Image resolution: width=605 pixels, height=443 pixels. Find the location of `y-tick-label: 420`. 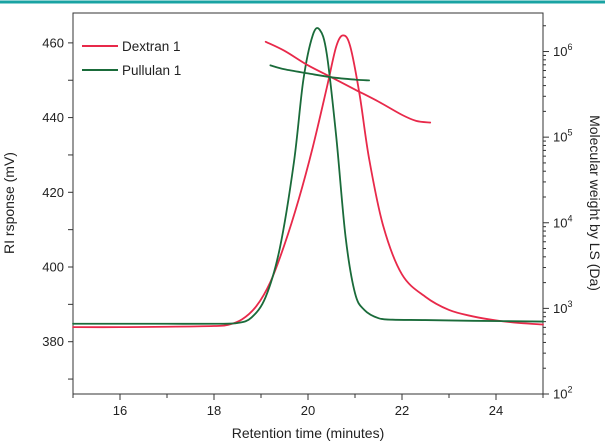

y-tick-label: 420 is located at coordinates (53, 192).